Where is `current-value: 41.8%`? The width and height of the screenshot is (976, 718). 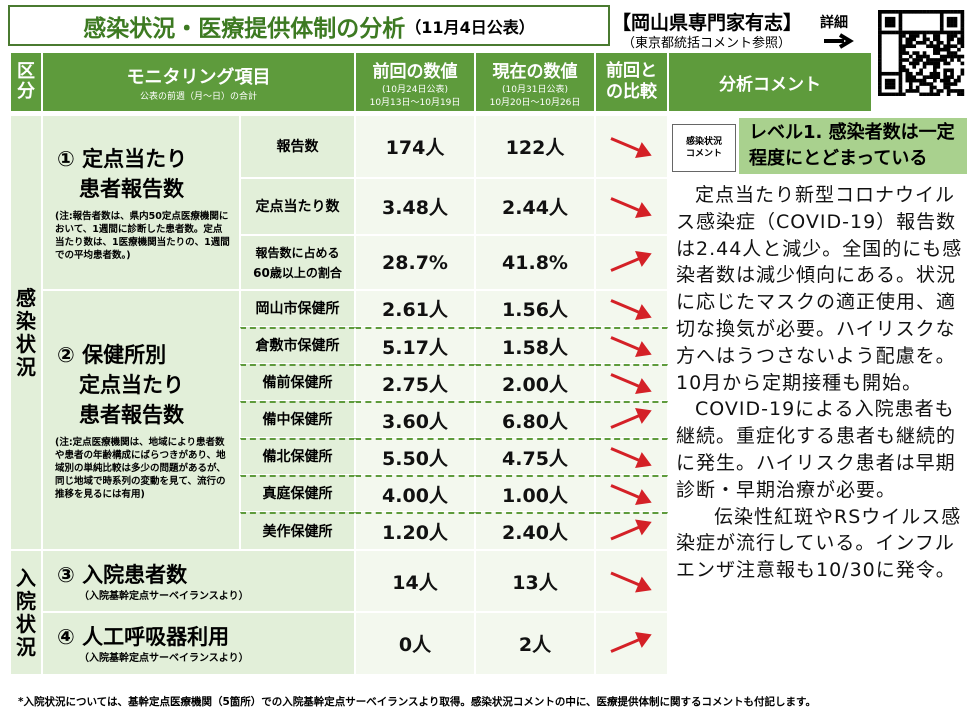 current-value: 41.8% is located at coordinates (535, 262).